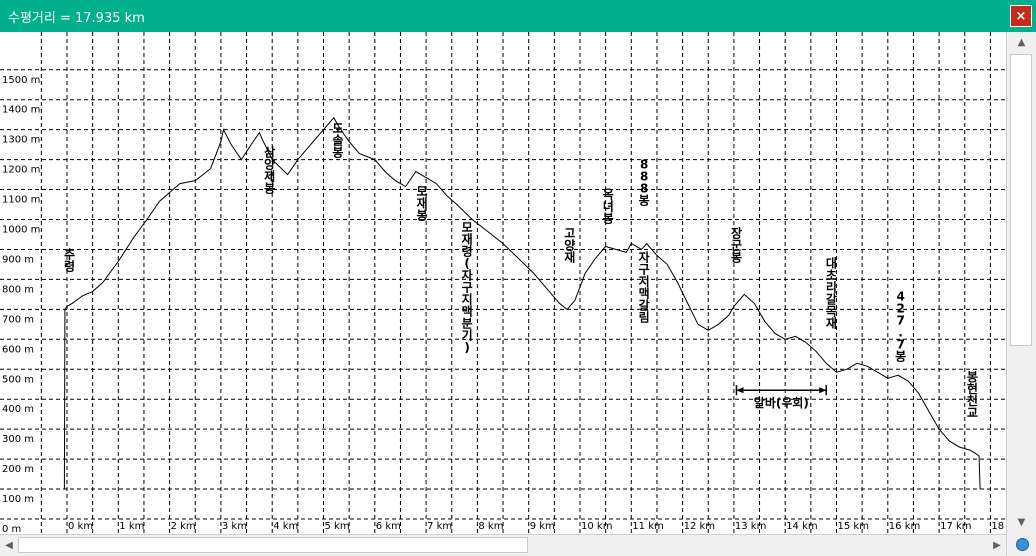 The height and width of the screenshot is (556, 1036). I want to click on annotation-char: 옥, so click(608, 194).